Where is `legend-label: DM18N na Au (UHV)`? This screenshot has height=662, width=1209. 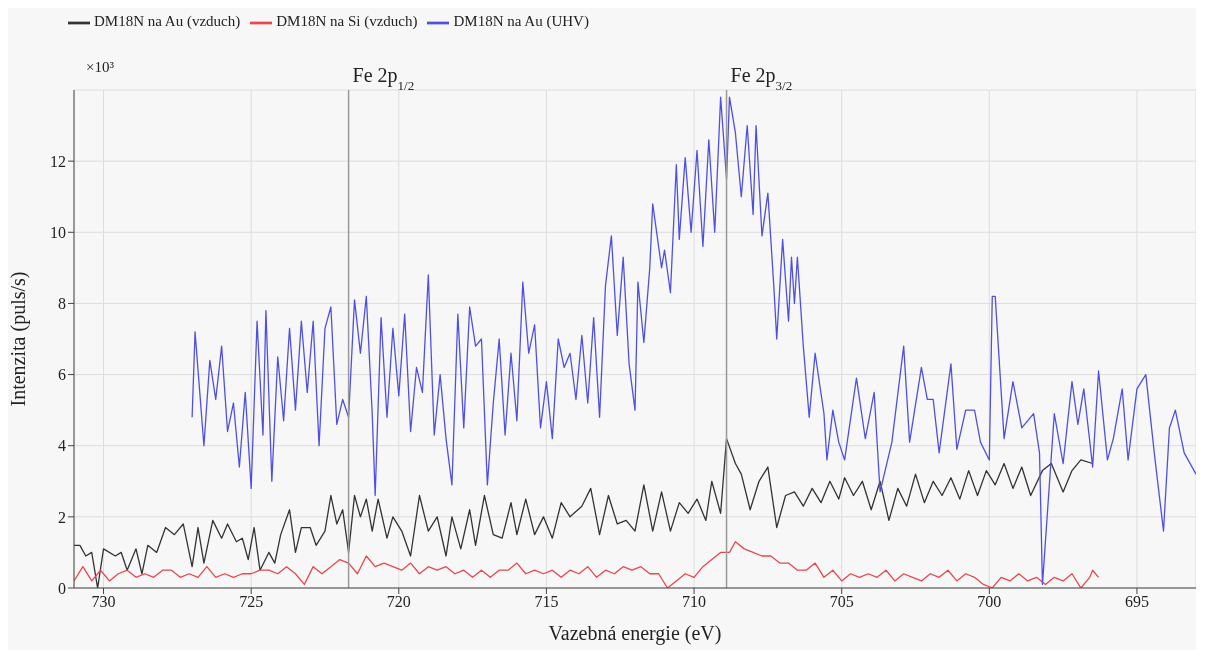 legend-label: DM18N na Au (UHV) is located at coordinates (521, 21).